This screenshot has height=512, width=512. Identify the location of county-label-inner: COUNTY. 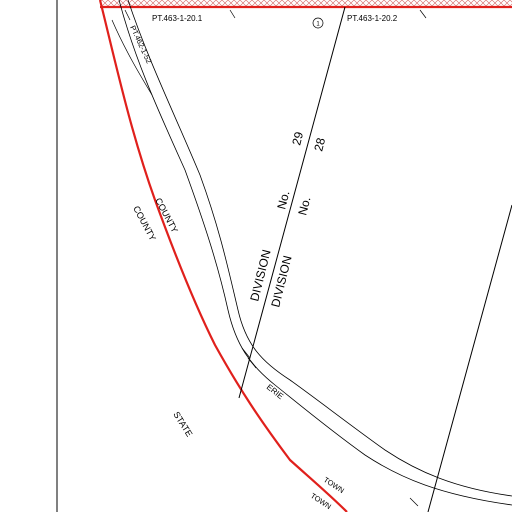
(144, 223).